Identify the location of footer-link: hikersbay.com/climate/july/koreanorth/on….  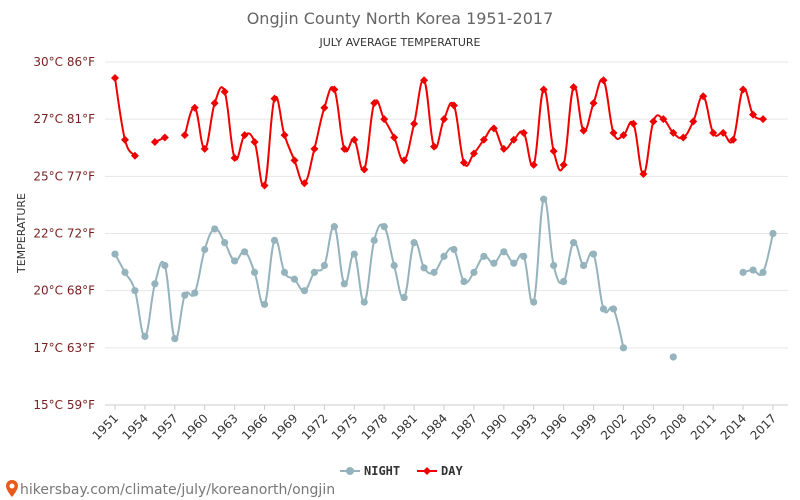
(177, 490).